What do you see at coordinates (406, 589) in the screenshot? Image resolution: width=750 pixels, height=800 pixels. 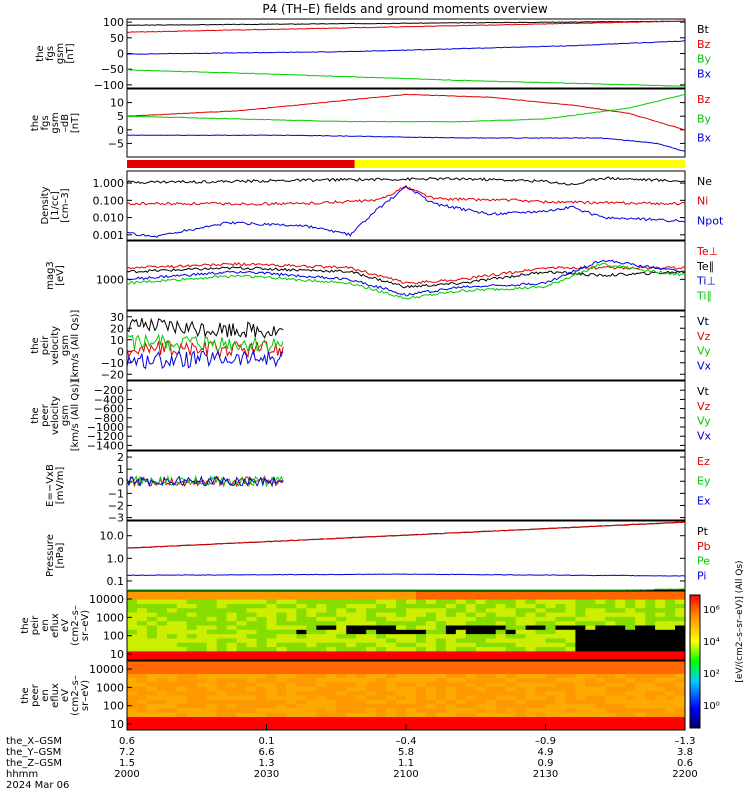 I see `series-line-Pe` at bounding box center [406, 589].